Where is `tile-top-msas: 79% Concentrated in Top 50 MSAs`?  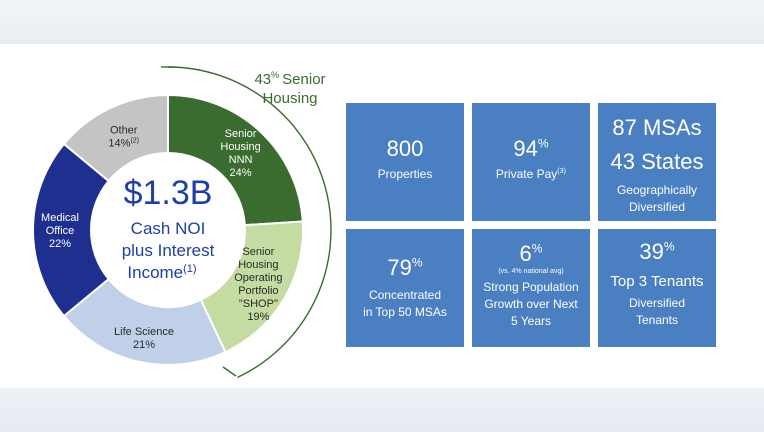
tile-top-msas: 79% Concentrated in Top 50 MSAs is located at coordinates (405, 288).